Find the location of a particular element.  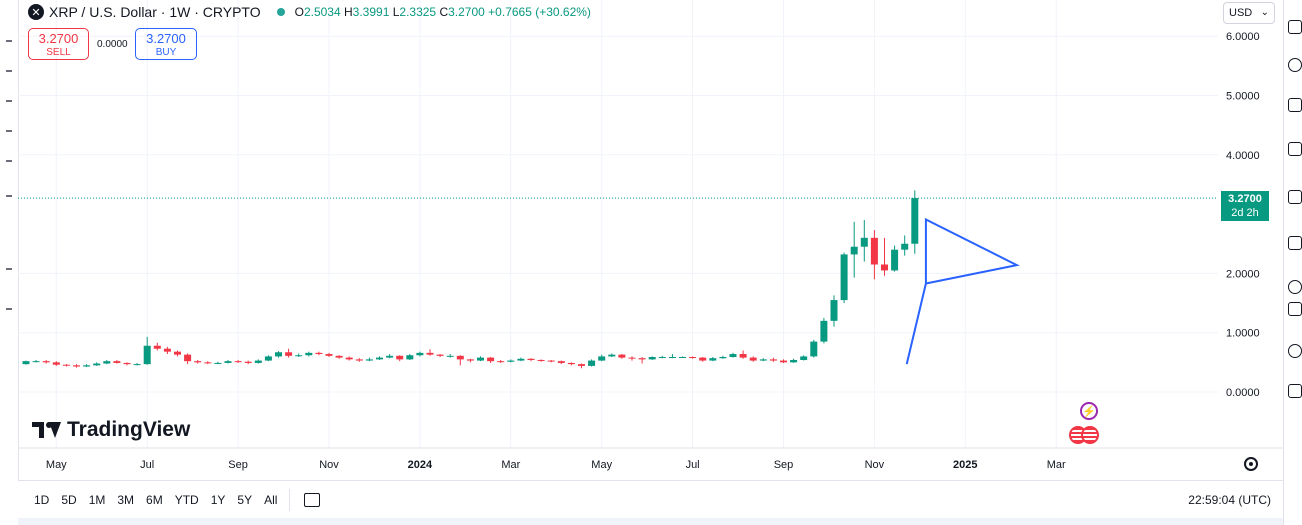

timeframe-1d: 1D is located at coordinates (42, 500).